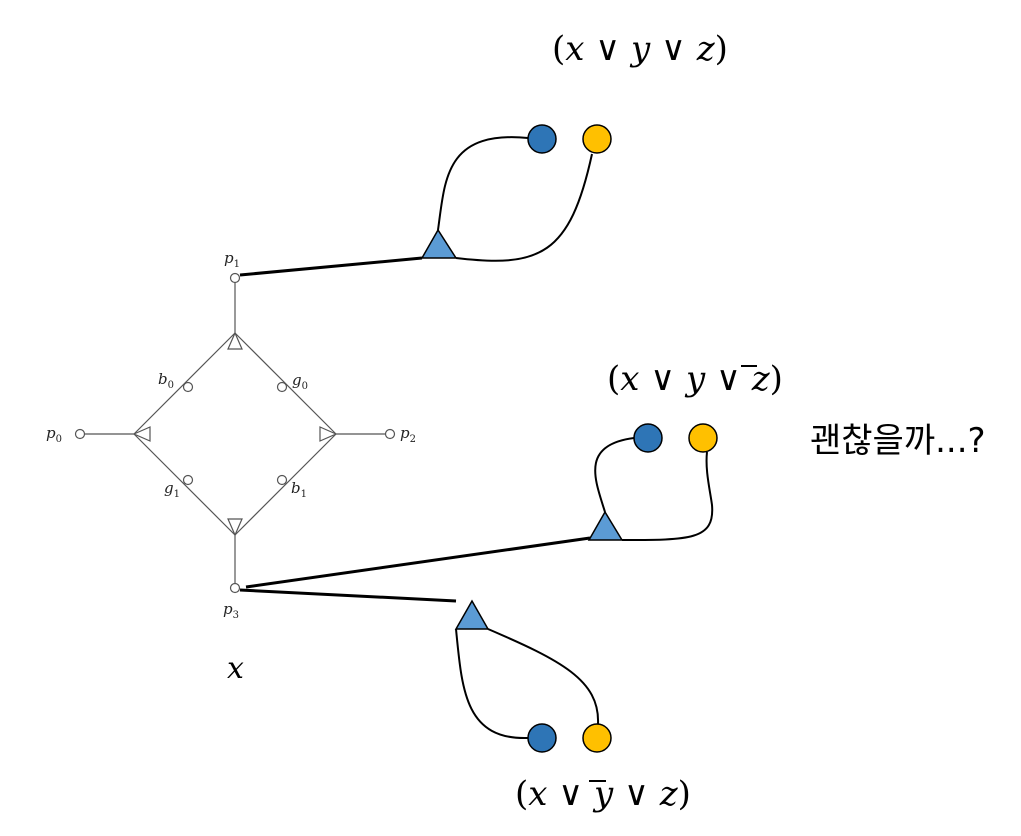 The width and height of the screenshot is (1021, 836). What do you see at coordinates (597, 139) in the screenshot?
I see `clause1-yellow-circle` at bounding box center [597, 139].